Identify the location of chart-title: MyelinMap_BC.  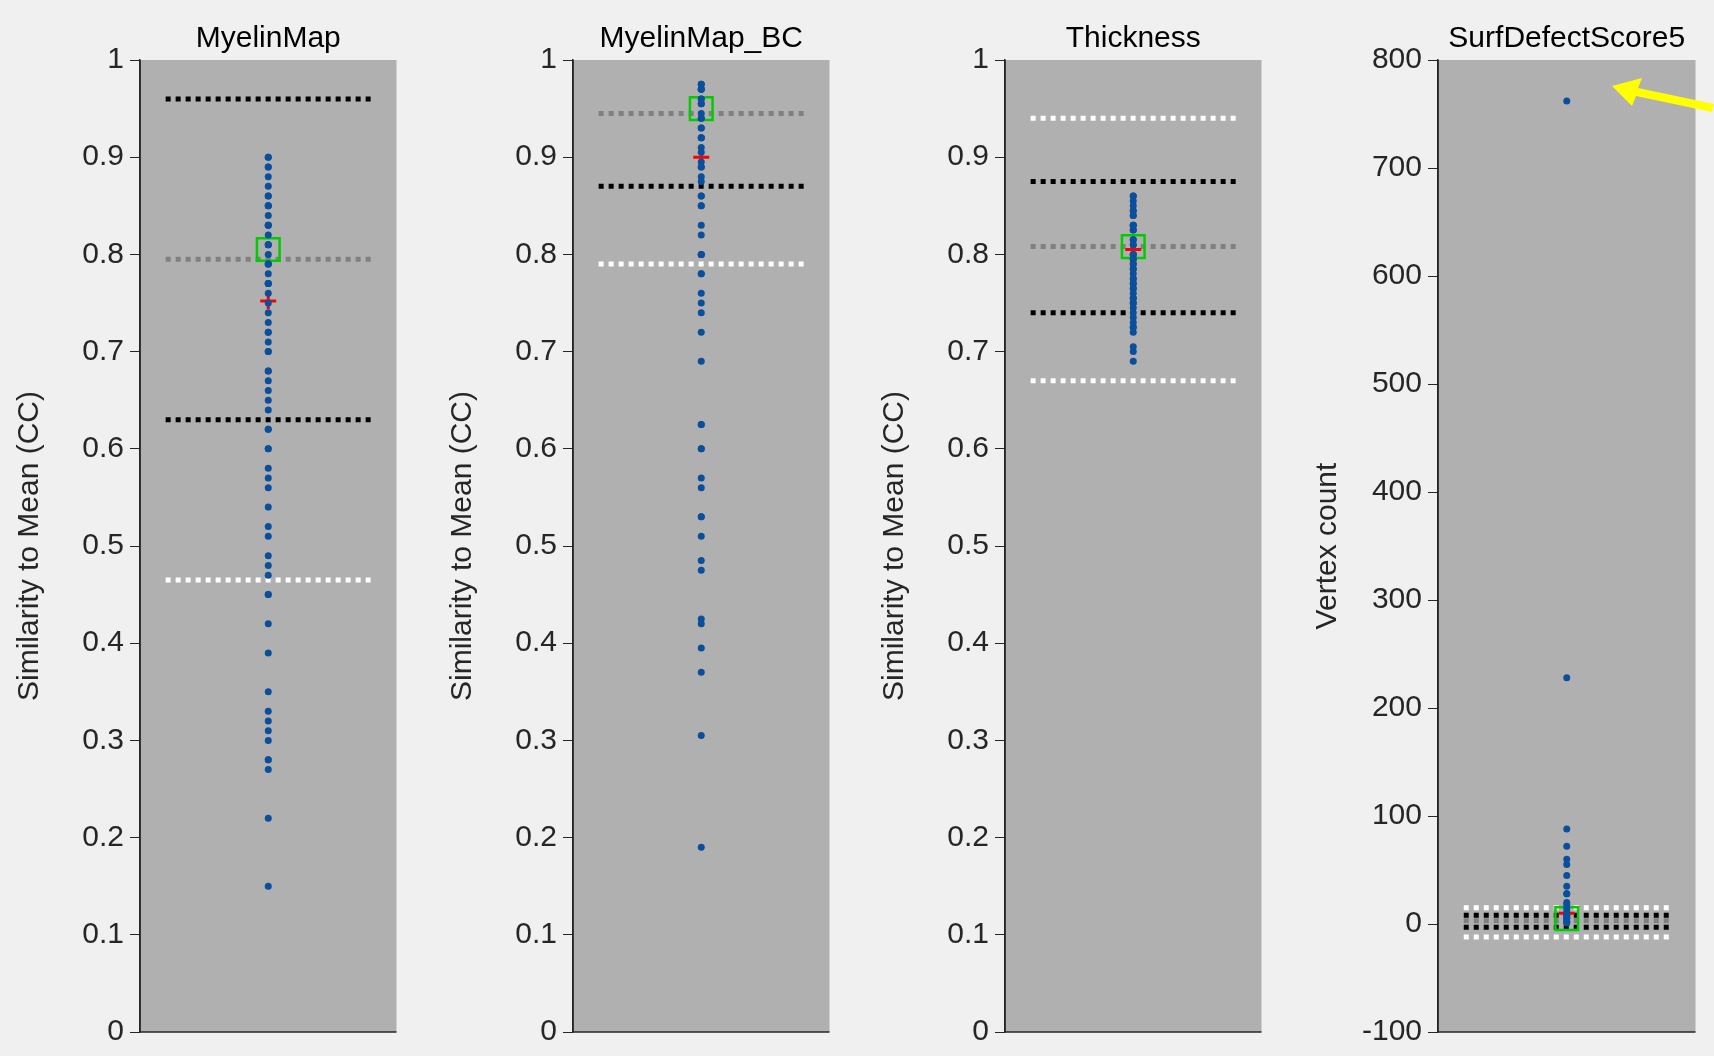
(701, 37).